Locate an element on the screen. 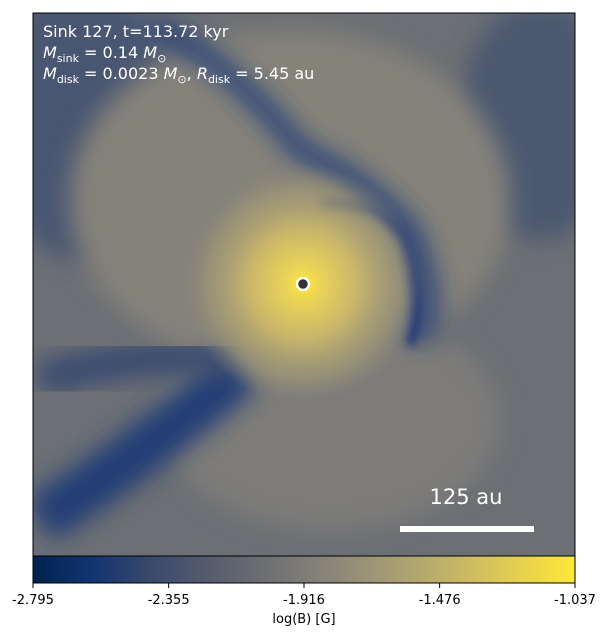 The image size is (606, 640). annotation-part: sink is located at coordinates (68, 58).